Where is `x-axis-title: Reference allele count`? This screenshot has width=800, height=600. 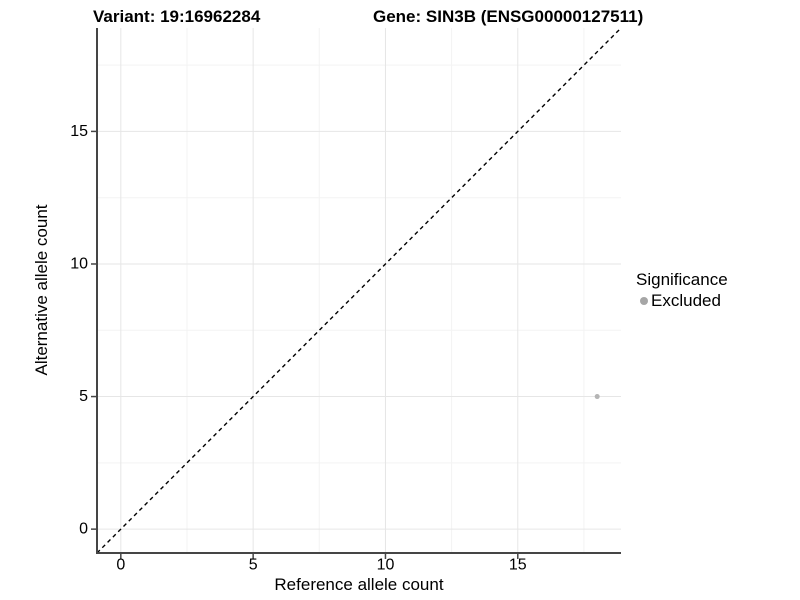
x-axis-title: Reference allele count is located at coordinates (359, 584).